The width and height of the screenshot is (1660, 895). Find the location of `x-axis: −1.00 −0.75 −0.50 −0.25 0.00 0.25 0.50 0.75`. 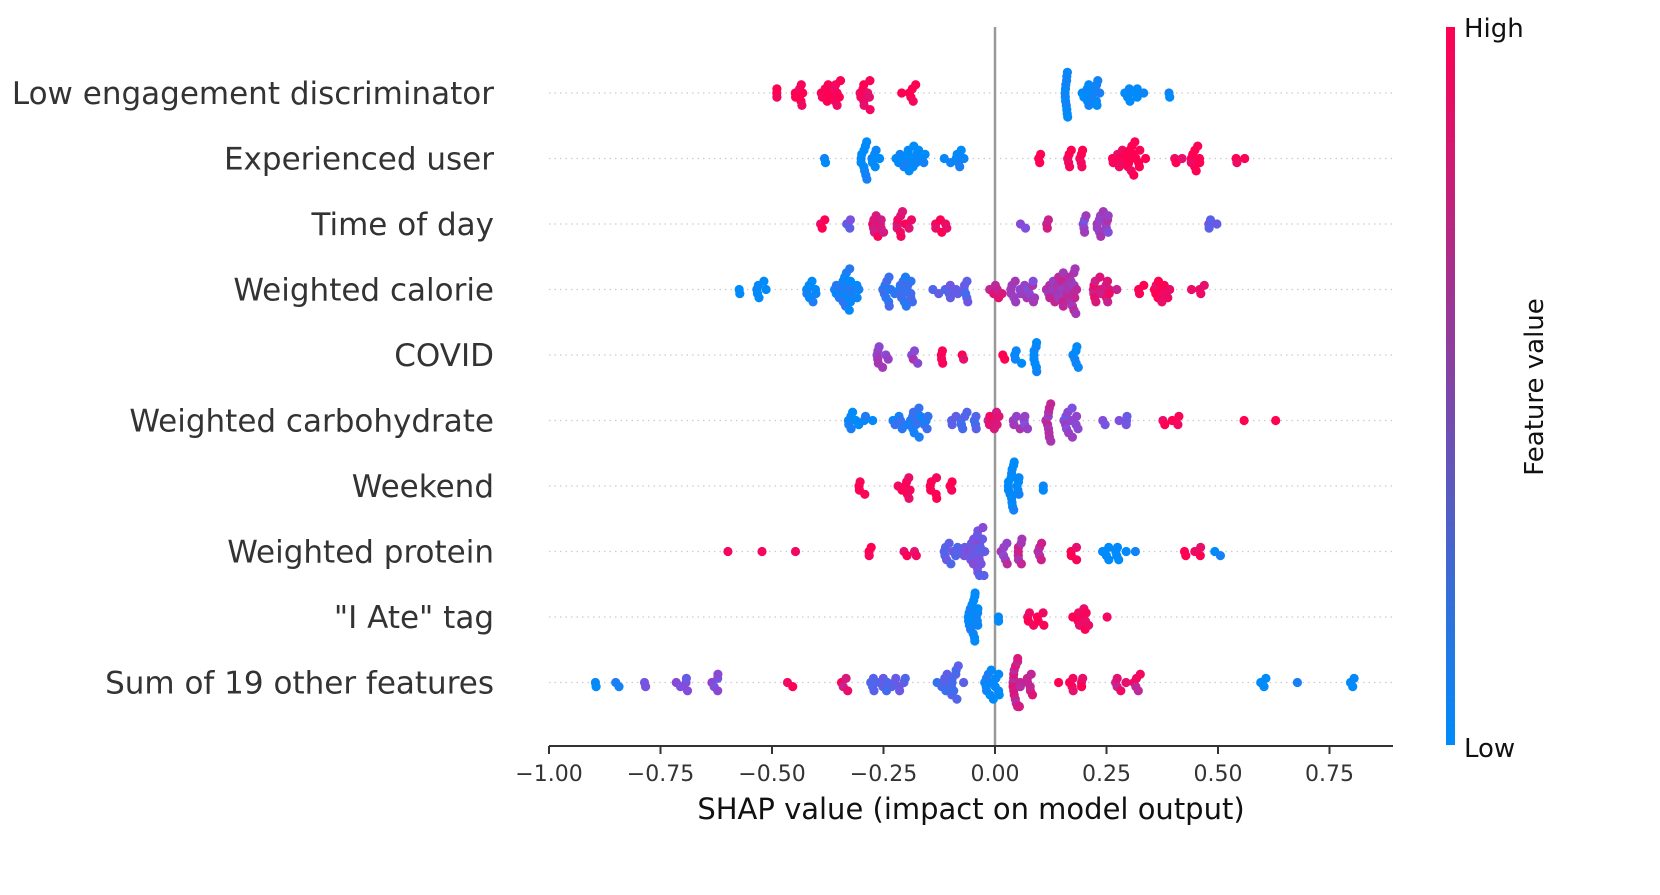

x-axis: −1.00 −0.75 −0.50 −0.25 0.00 0.25 0.50 0.75 is located at coordinates (954, 766).